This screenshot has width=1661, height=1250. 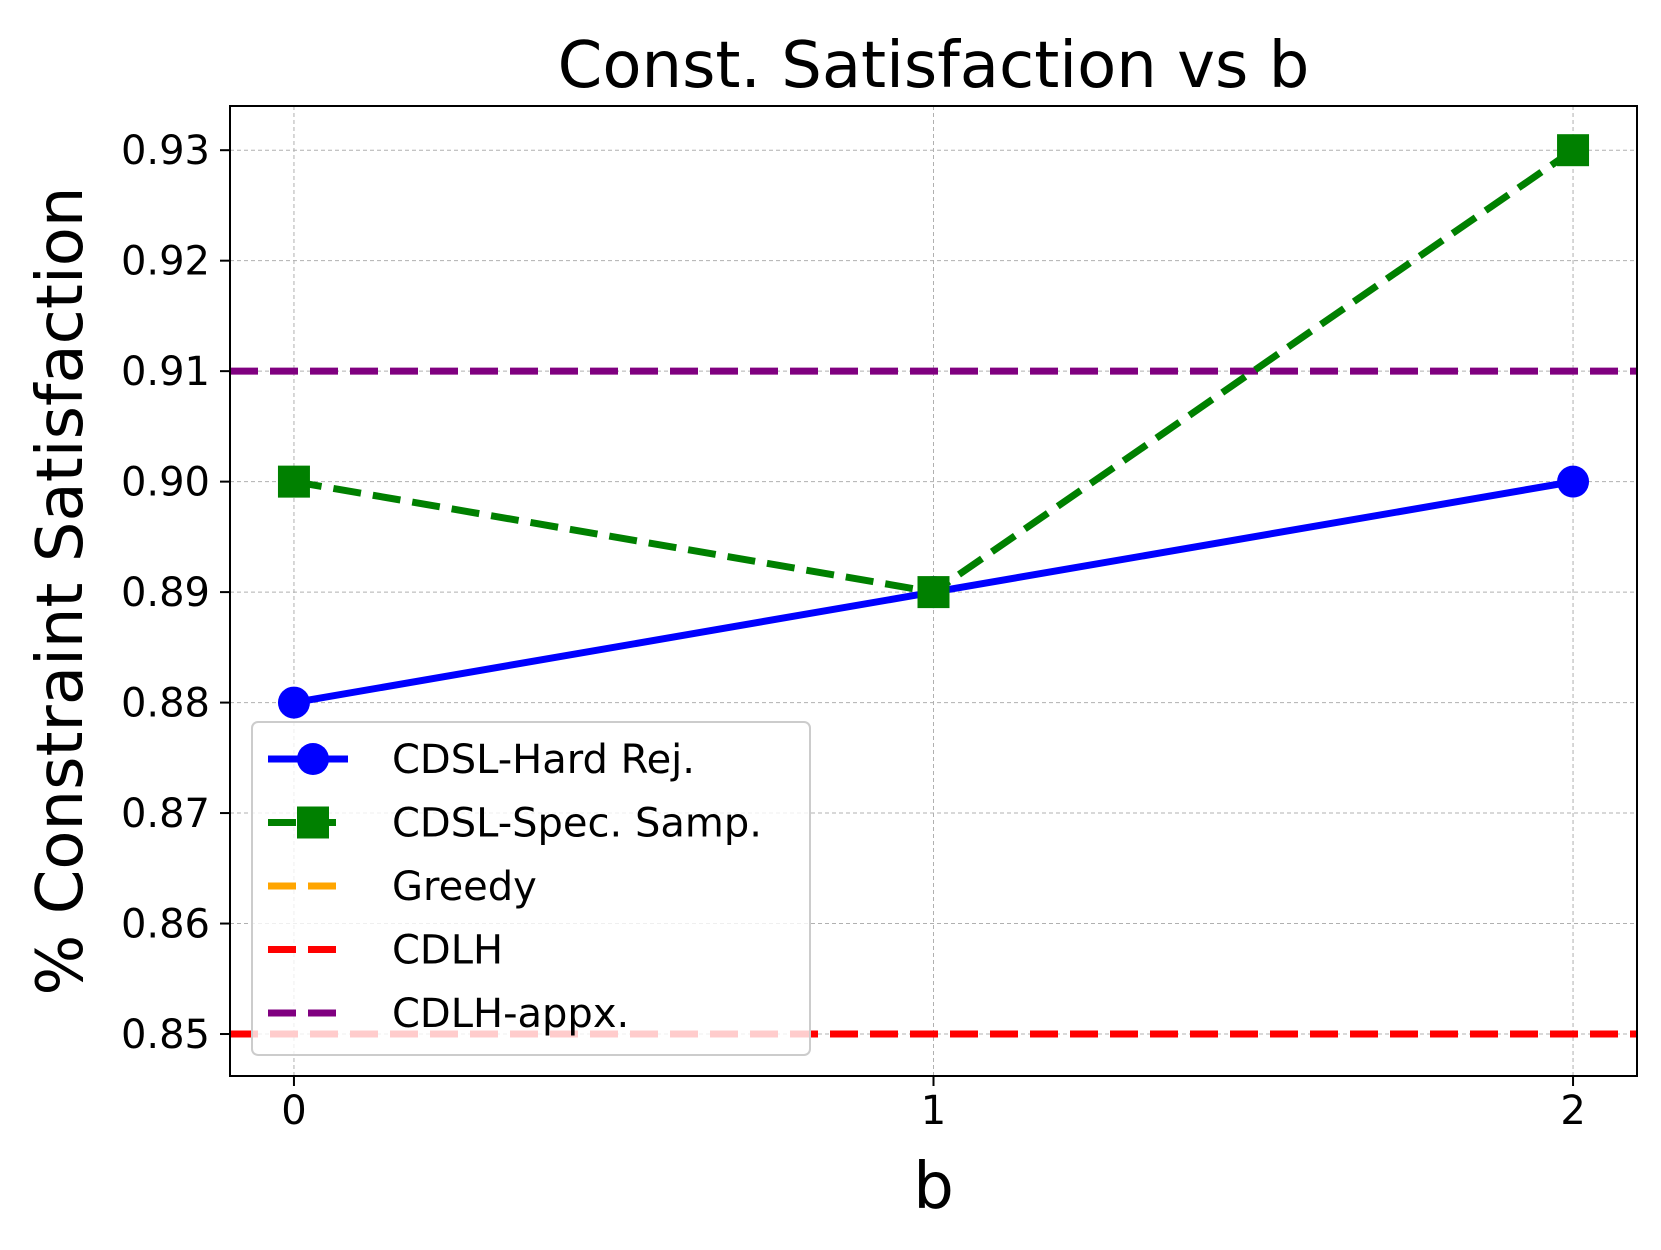 I want to click on legend-label-cdsl-spec-samp: CDSL-Spec. Samp., so click(x=577, y=824).